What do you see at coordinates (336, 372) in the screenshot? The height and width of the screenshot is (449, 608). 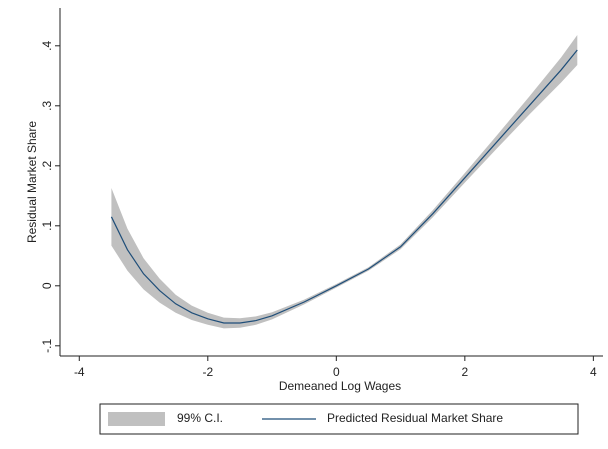 I see `x-tick-label: 0` at bounding box center [336, 372].